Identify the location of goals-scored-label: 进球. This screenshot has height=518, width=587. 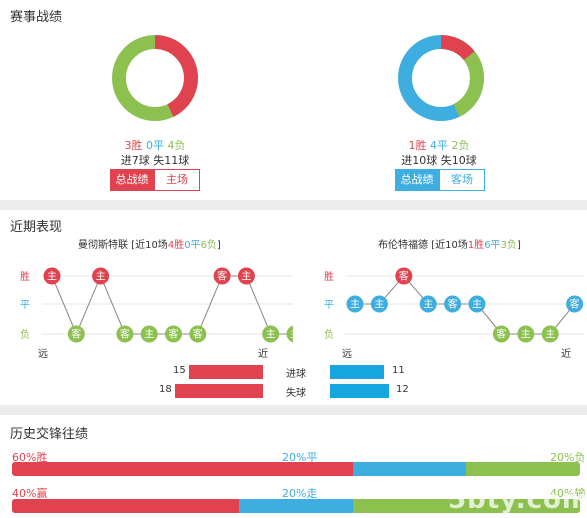
(296, 374).